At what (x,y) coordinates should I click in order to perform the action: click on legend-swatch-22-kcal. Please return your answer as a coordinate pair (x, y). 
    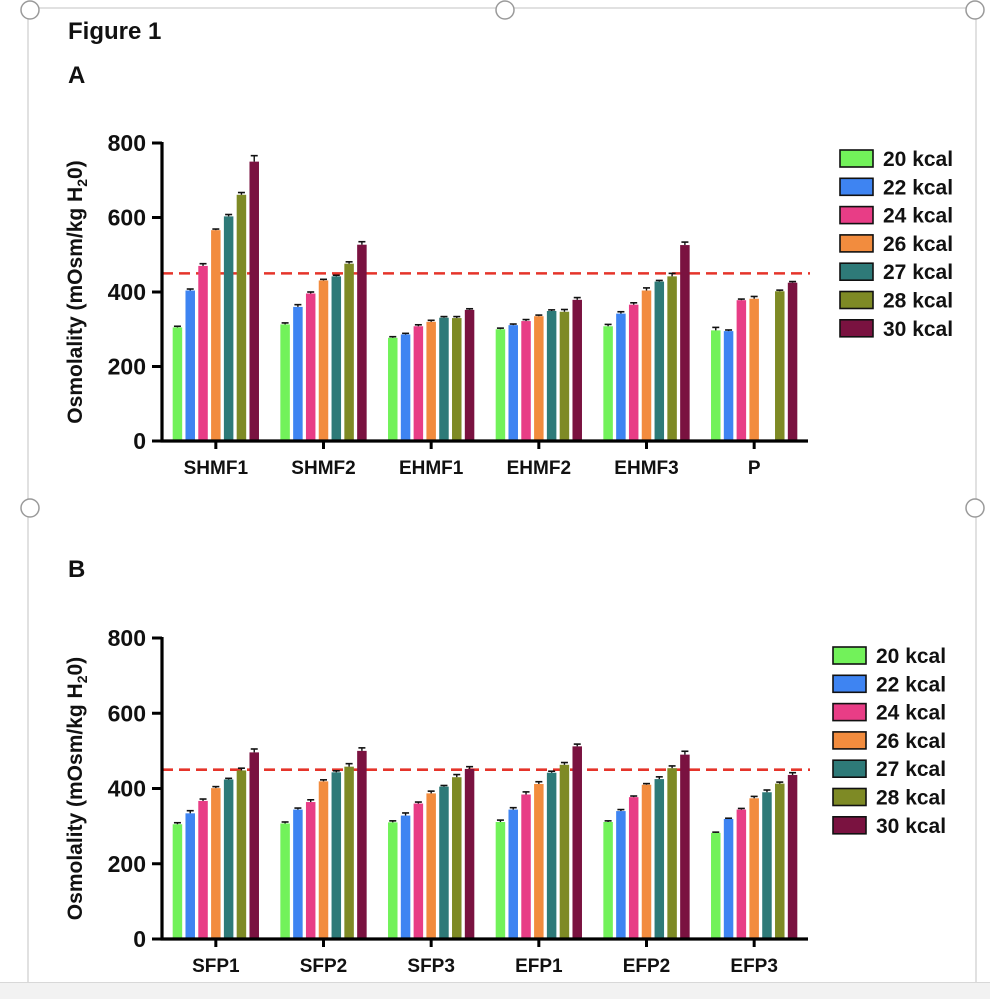
    Looking at the image, I should click on (849, 684).